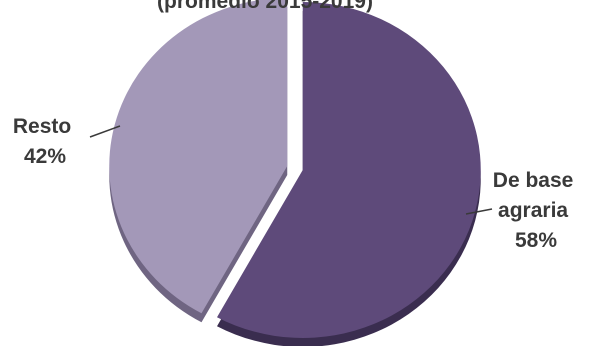 The height and width of the screenshot is (346, 594). Describe the element at coordinates (105, 131) in the screenshot. I see `leader-line-resto` at that location.